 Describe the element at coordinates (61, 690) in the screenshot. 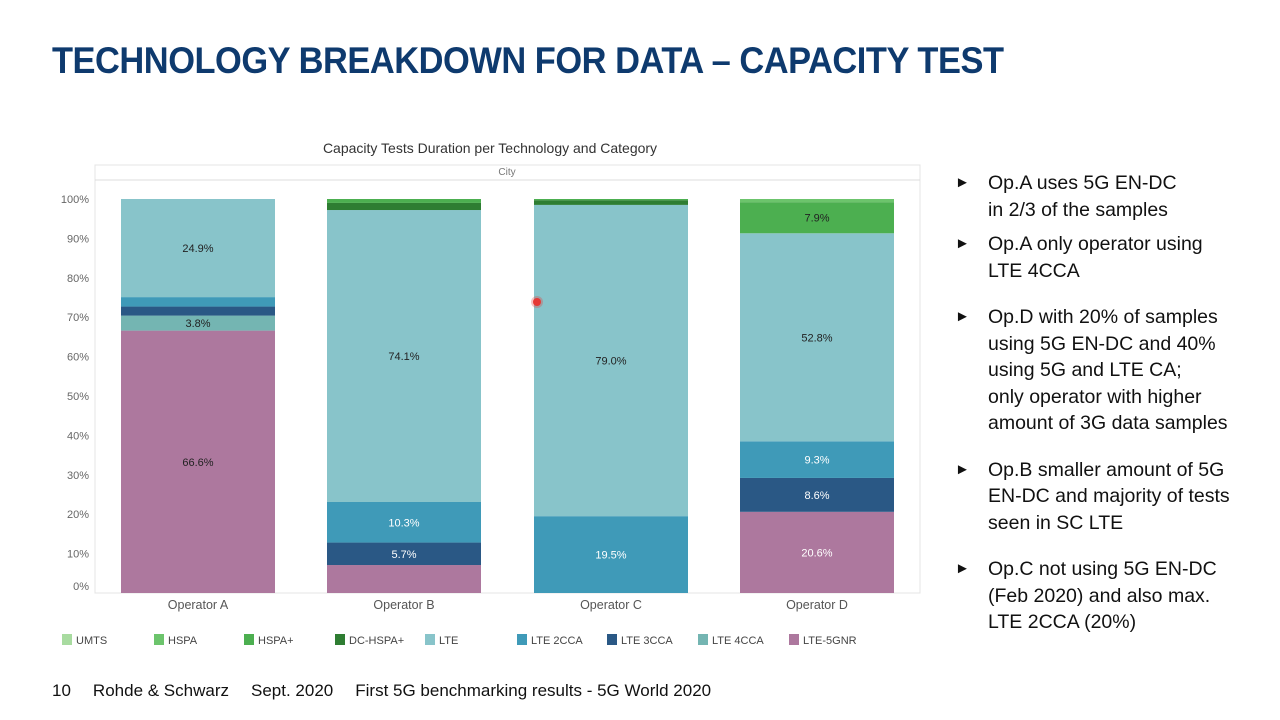

I see `page-number: 10` at that location.